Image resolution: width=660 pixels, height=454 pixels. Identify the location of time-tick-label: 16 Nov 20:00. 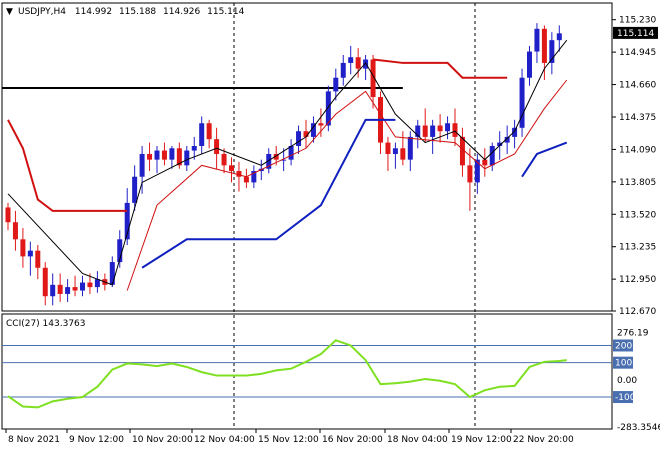
(352, 440).